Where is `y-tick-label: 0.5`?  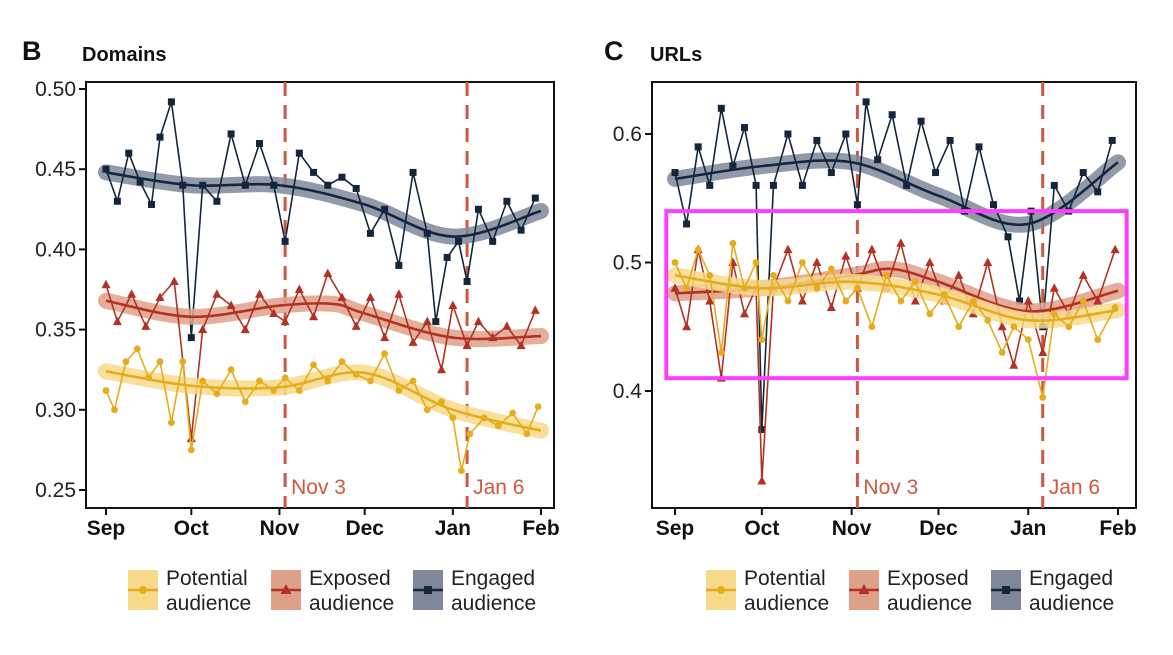 y-tick-label: 0.5 is located at coordinates (627, 263).